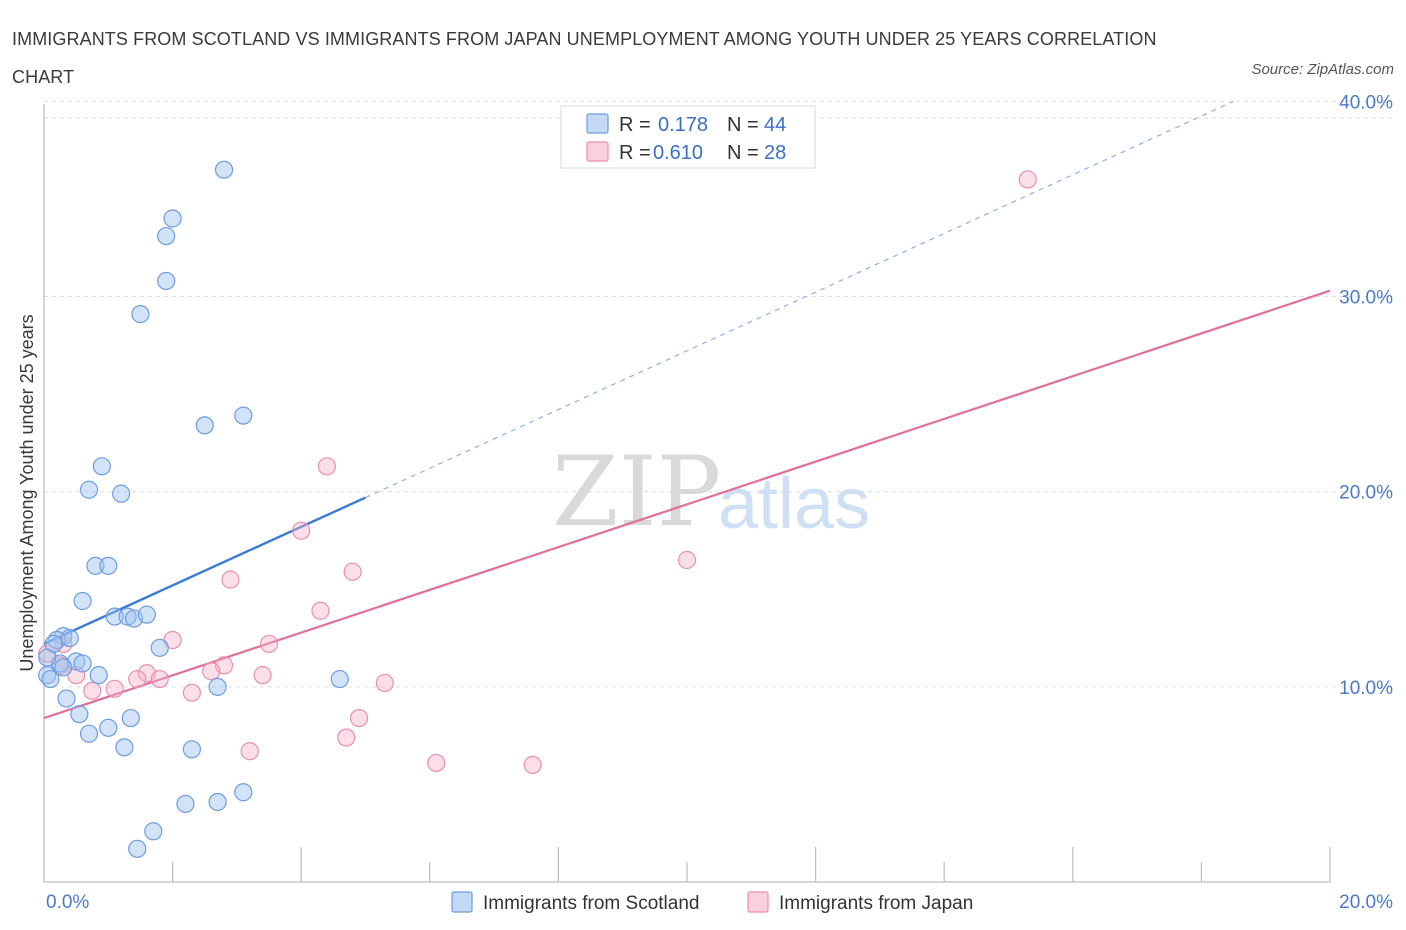 This screenshot has width=1406, height=930. What do you see at coordinates (1366, 102) in the screenshot?
I see `y-tick-label-40: 40.0%` at bounding box center [1366, 102].